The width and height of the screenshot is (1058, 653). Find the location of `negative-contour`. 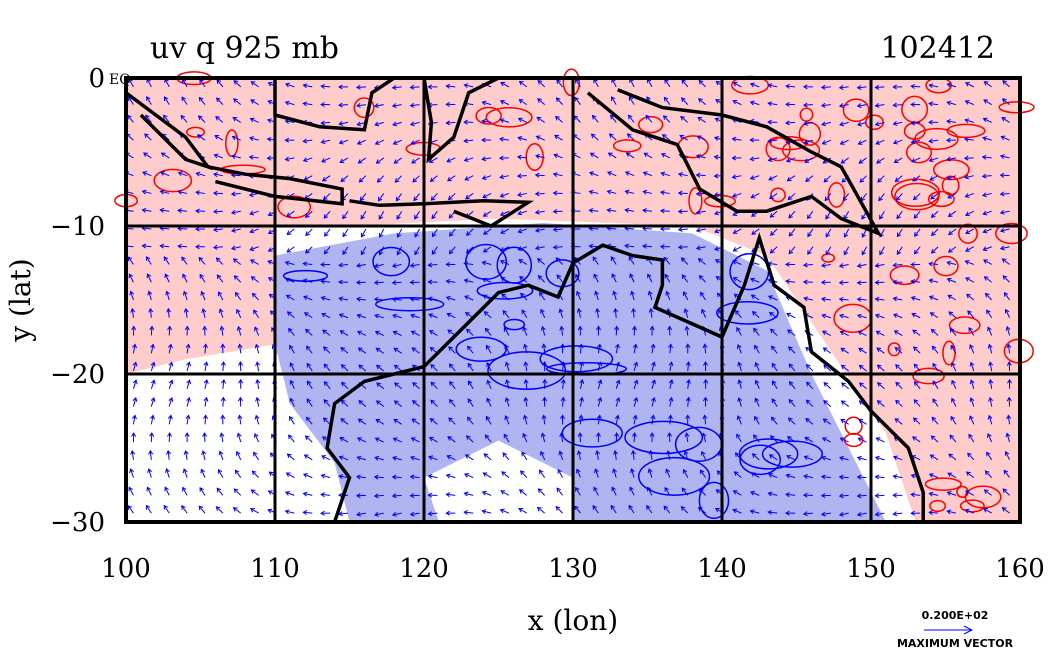

negative-contour is located at coordinates (792, 454).